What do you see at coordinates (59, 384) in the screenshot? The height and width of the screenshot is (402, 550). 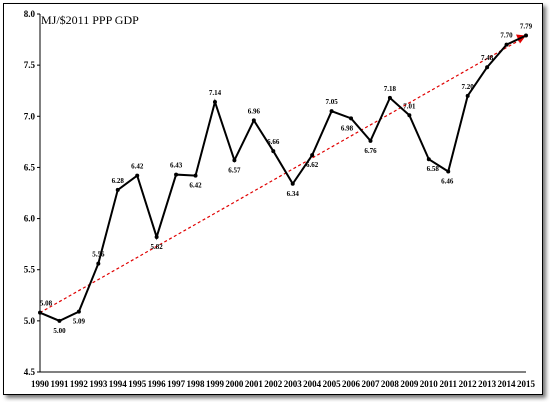 I see `x-tick-label: 1991` at bounding box center [59, 384].